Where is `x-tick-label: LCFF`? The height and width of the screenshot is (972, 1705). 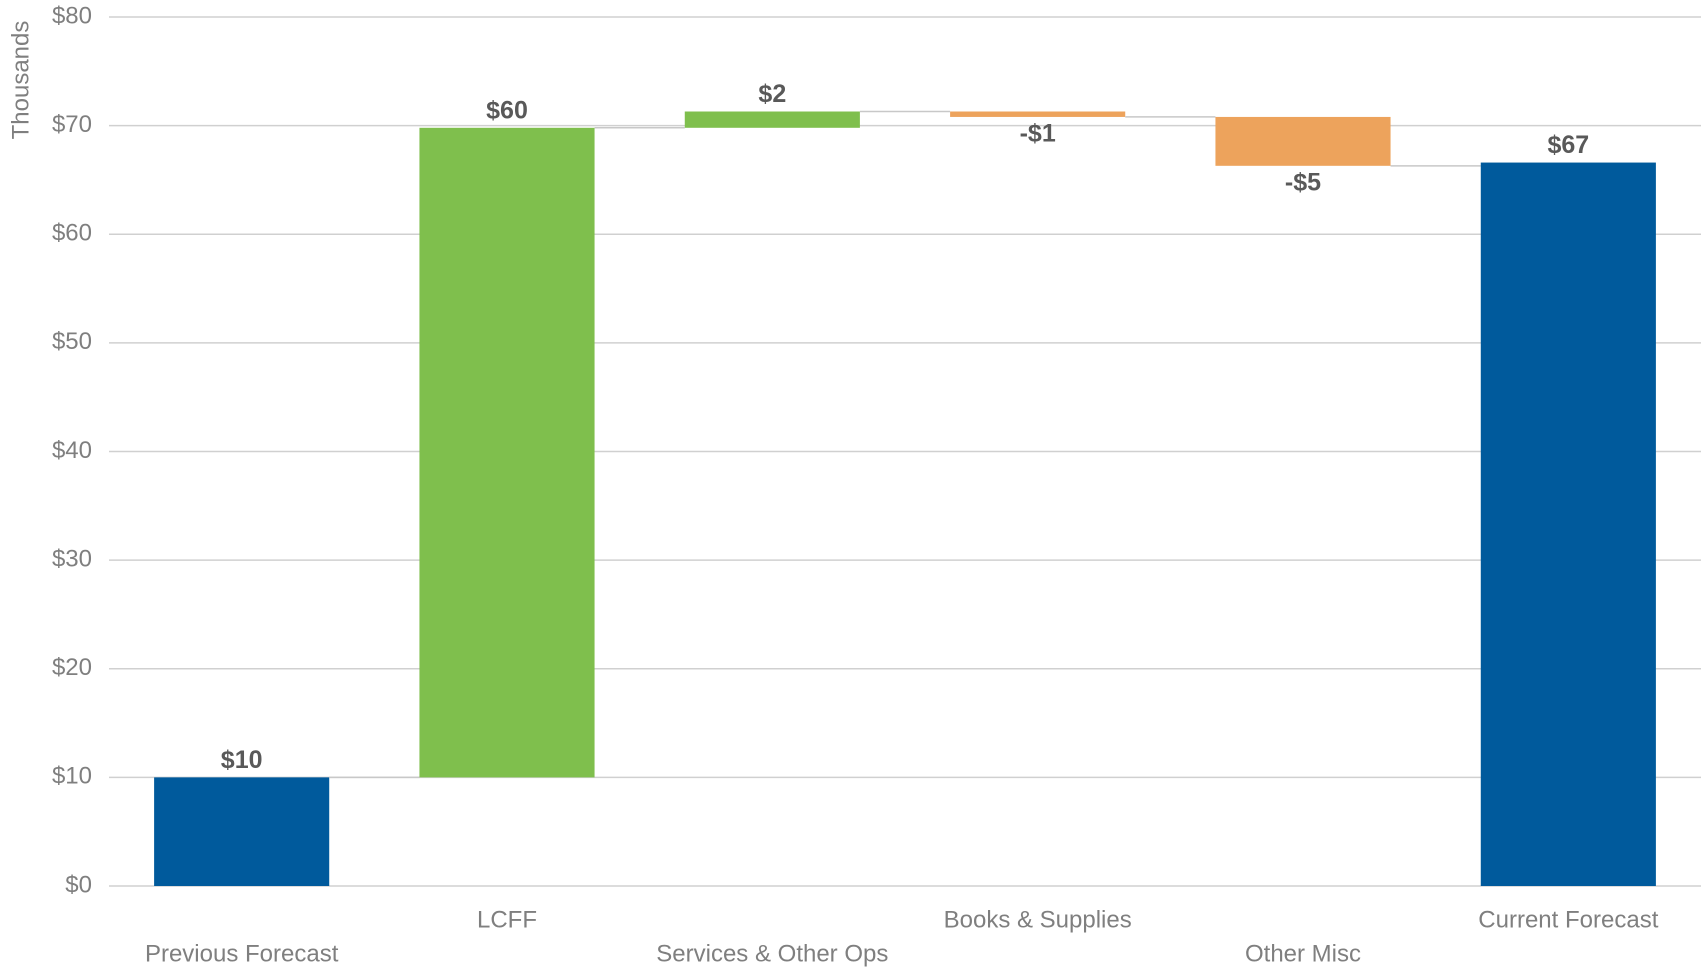
x-tick-label: LCFF is located at coordinates (507, 919).